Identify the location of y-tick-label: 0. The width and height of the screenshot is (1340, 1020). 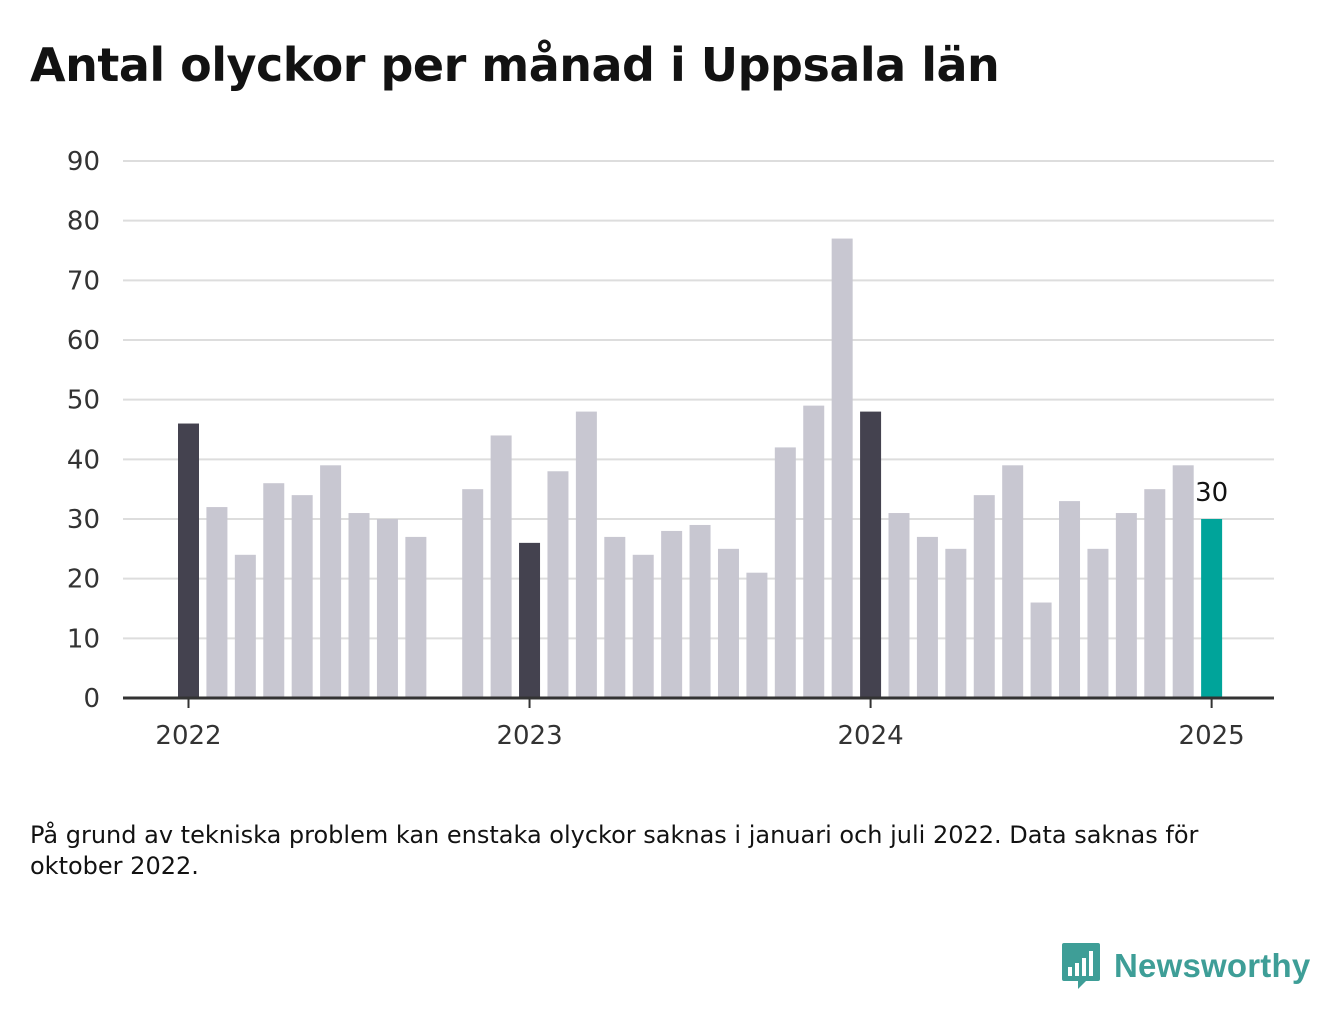
(91, 699).